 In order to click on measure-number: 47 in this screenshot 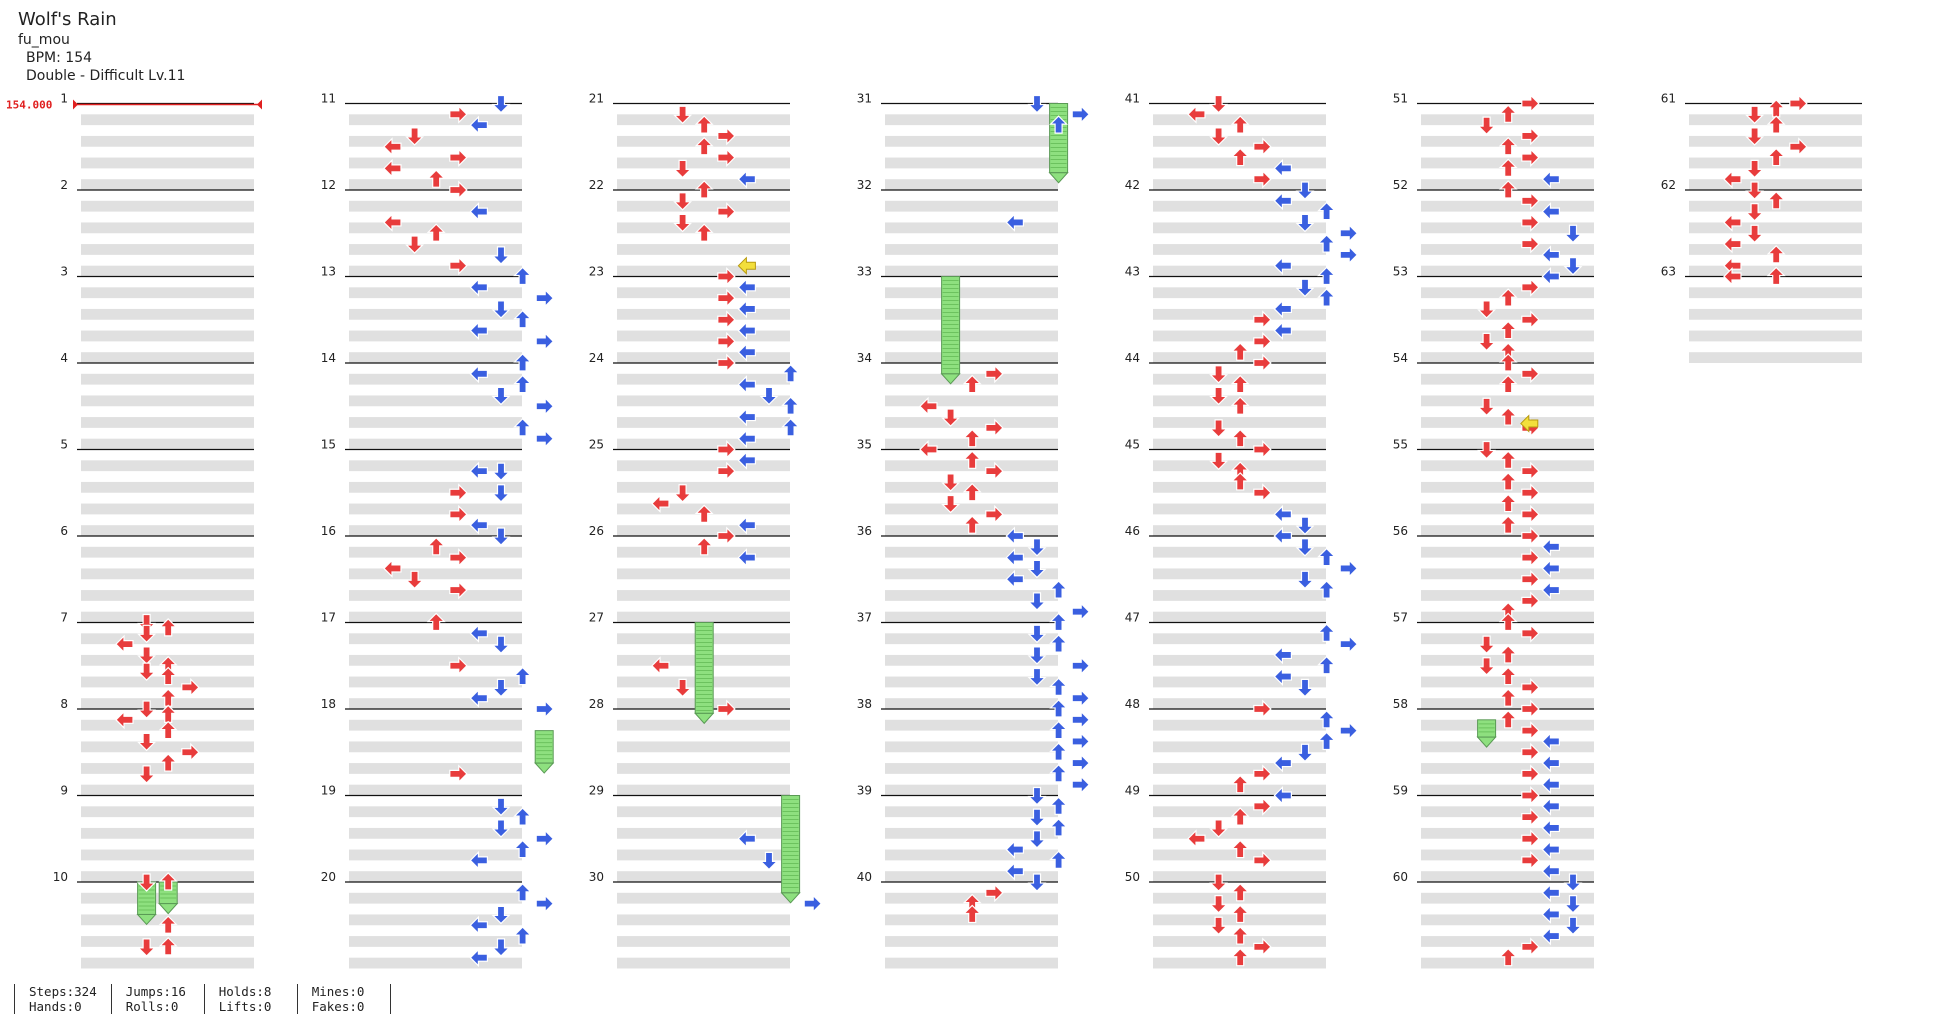, I will do `click(1132, 618)`.